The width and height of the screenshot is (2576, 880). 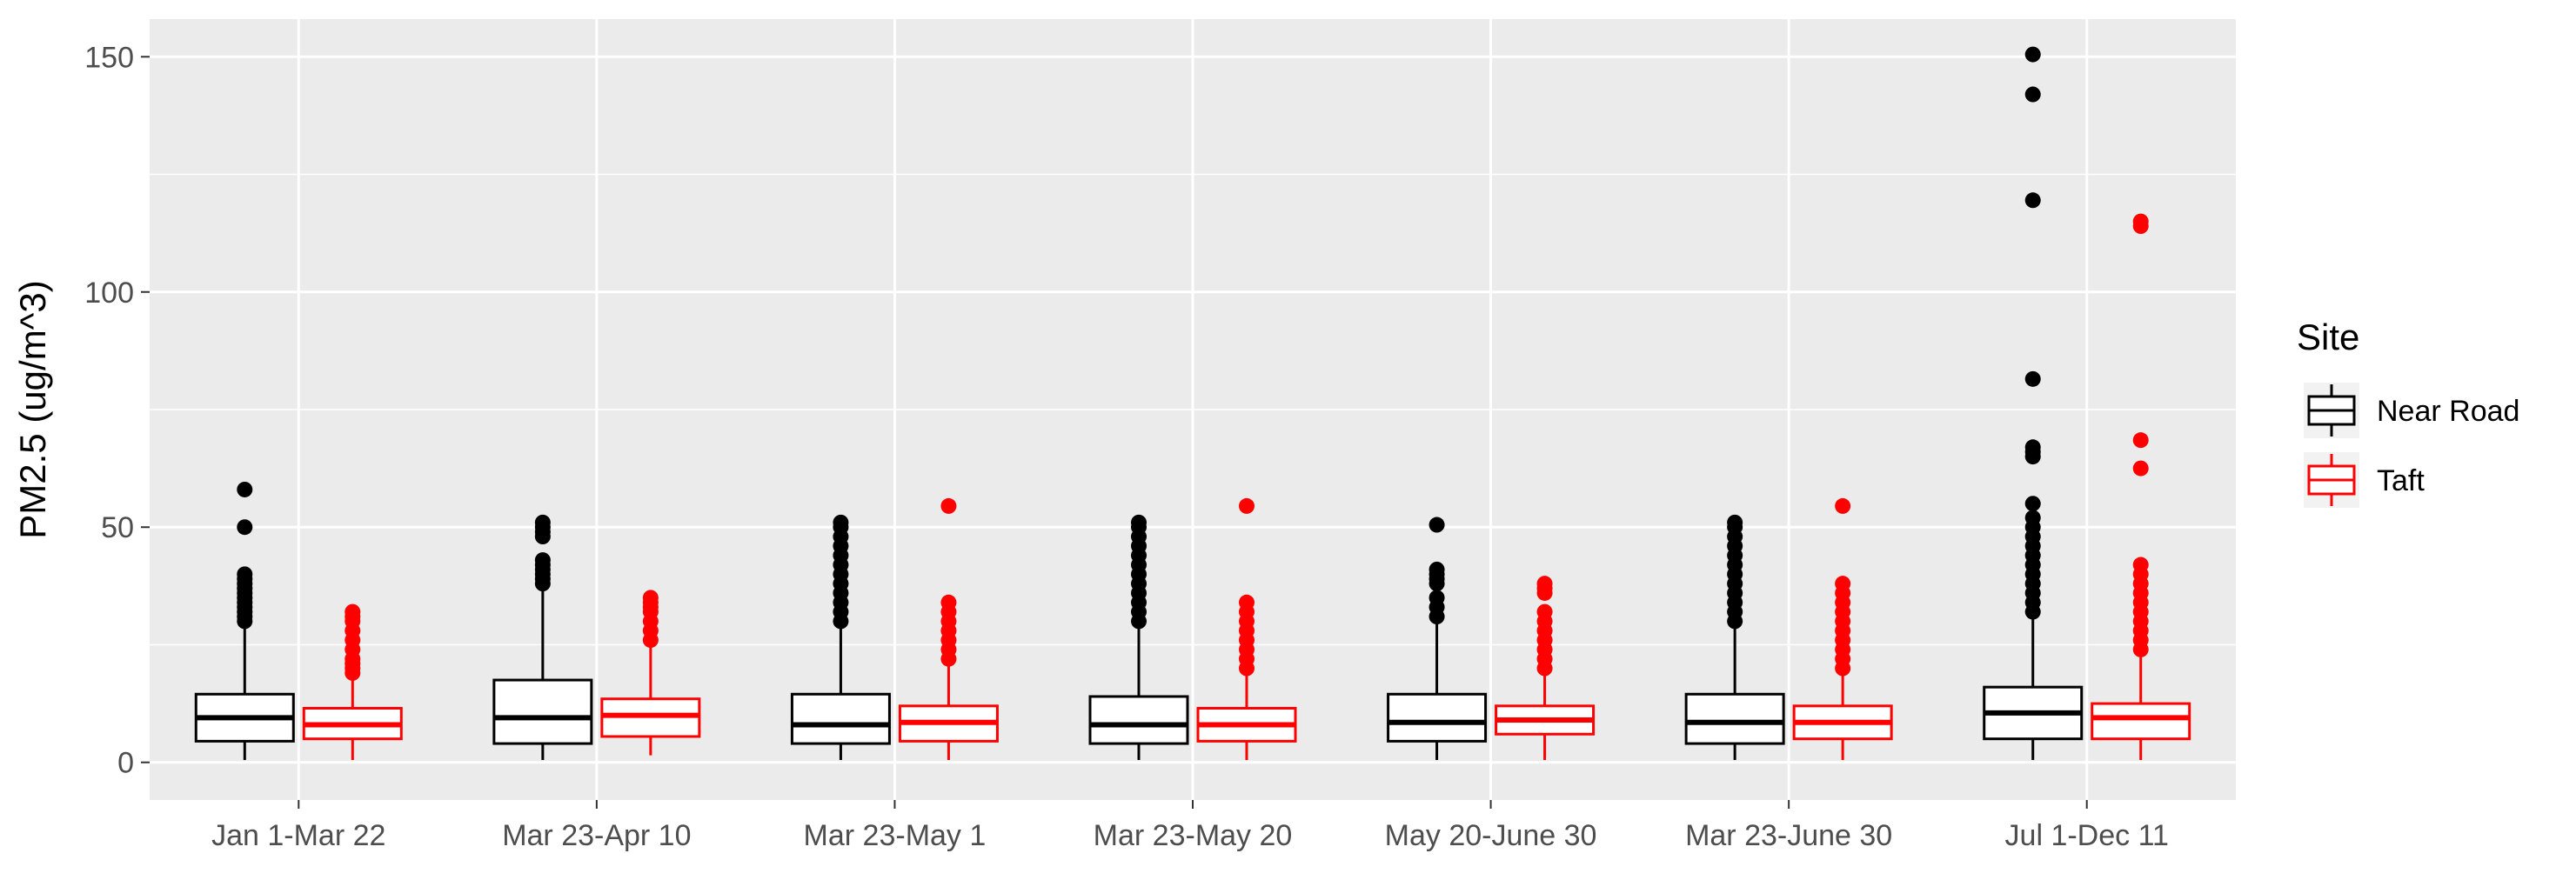 I want to click on x-tick-label: Jul 1-Dec 11, so click(x=2087, y=835).